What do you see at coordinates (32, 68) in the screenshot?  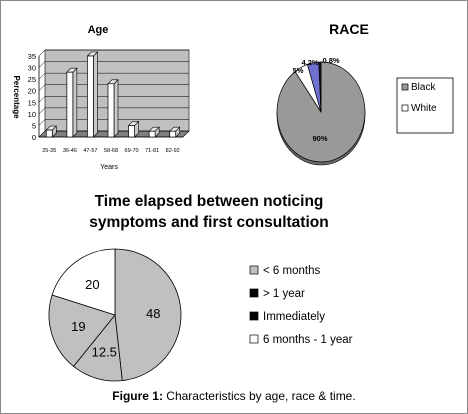 I see `age-y-tick-label: 30` at bounding box center [32, 68].